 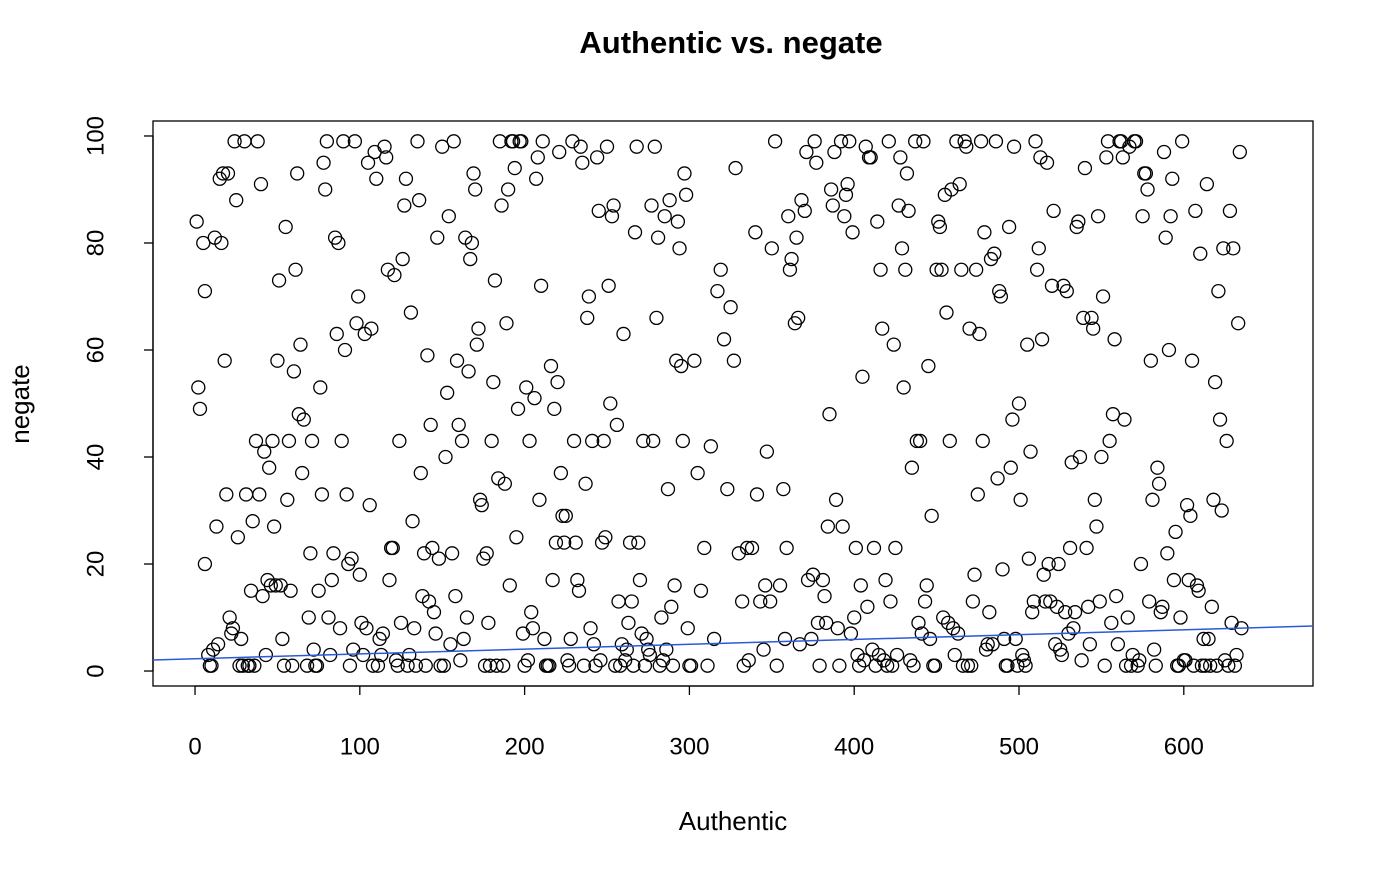 What do you see at coordinates (733, 643) in the screenshot?
I see `trend-line` at bounding box center [733, 643].